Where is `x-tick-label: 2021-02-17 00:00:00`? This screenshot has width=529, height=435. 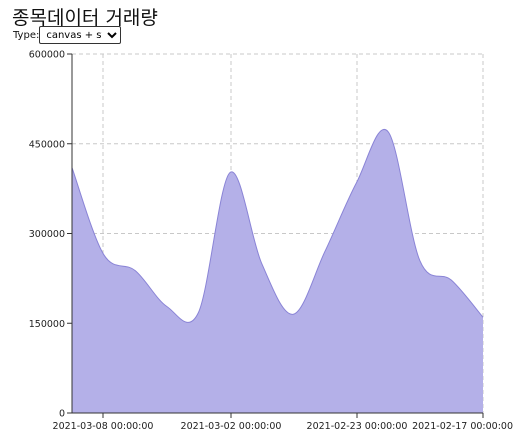 x-tick-label: 2021-02-17 00:00:00 is located at coordinates (462, 426).